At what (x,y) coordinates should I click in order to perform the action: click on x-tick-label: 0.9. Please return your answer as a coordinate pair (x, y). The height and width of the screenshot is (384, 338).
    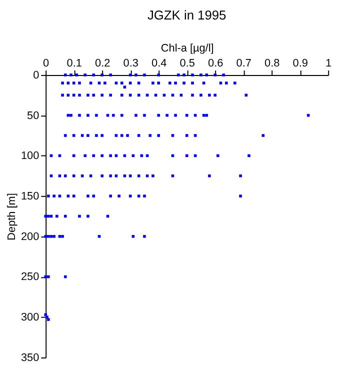
    Looking at the image, I should click on (300, 64).